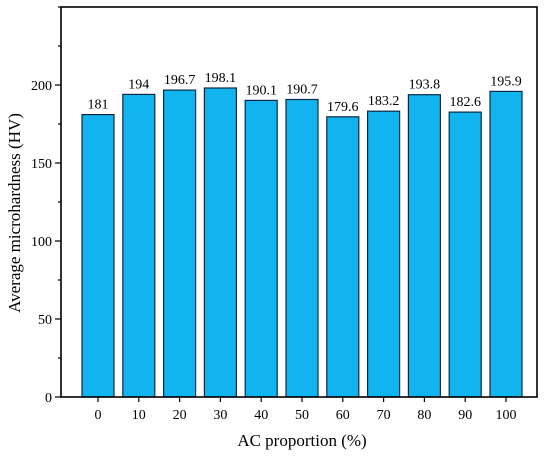 The width and height of the screenshot is (550, 460). What do you see at coordinates (180, 415) in the screenshot?
I see `x-tick-label-20: 20` at bounding box center [180, 415].